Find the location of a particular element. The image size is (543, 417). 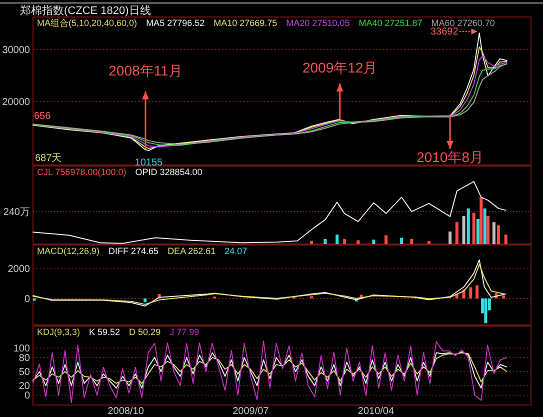

legend-title: MACD(12,26,9) is located at coordinates (68, 251).